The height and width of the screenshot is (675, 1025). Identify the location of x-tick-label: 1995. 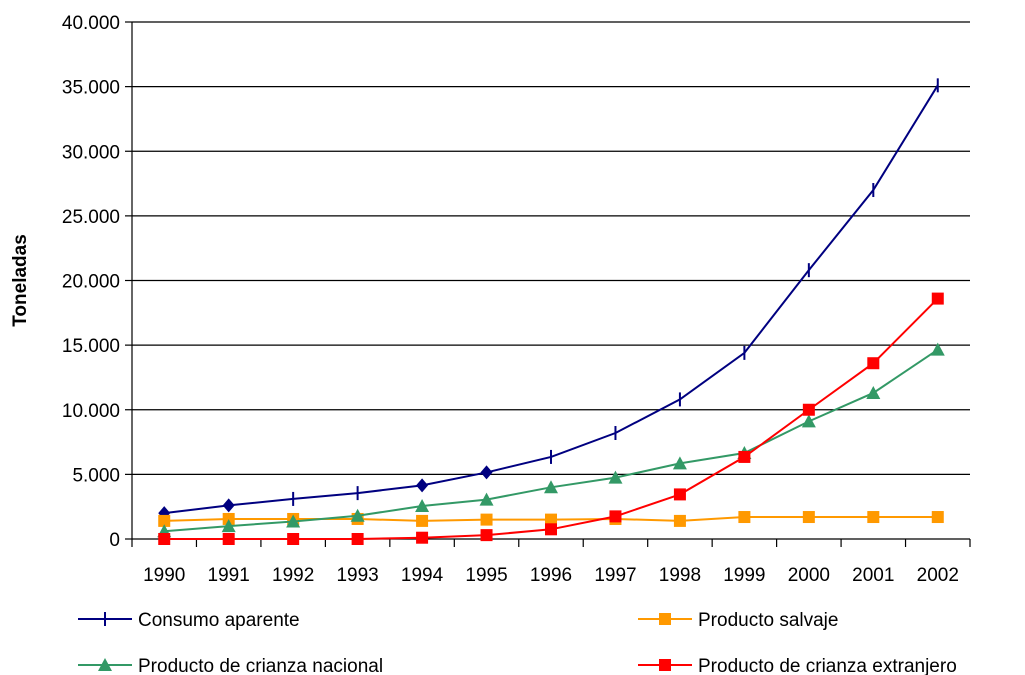
(486, 575).